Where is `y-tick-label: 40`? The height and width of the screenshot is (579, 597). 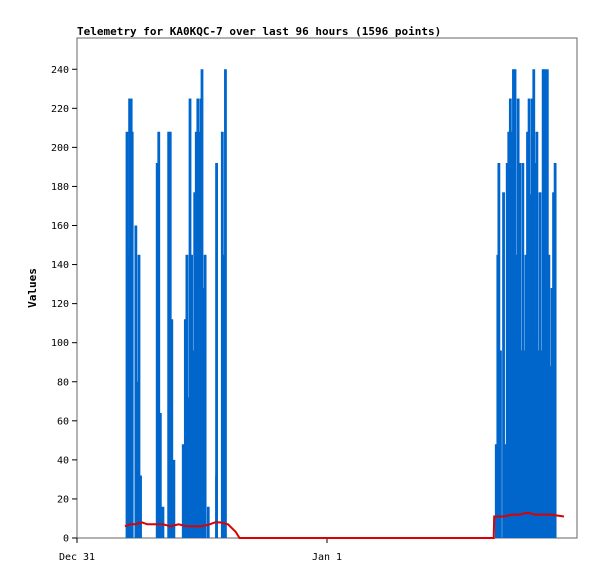
y-tick-label: 40 is located at coordinates (63, 460).